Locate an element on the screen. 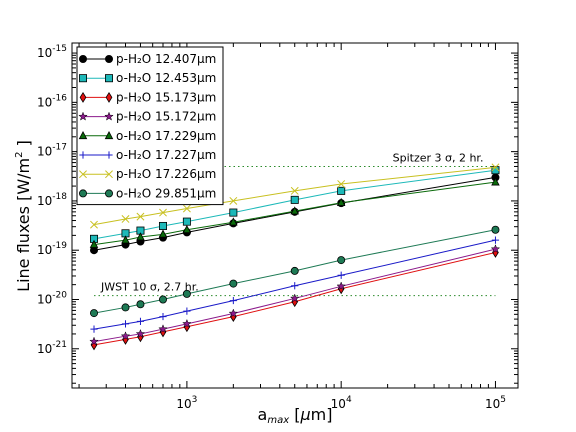 The height and width of the screenshot is (432, 576). reference-line-label: Spitzer 3 σ, 2 hr. is located at coordinates (438, 157).